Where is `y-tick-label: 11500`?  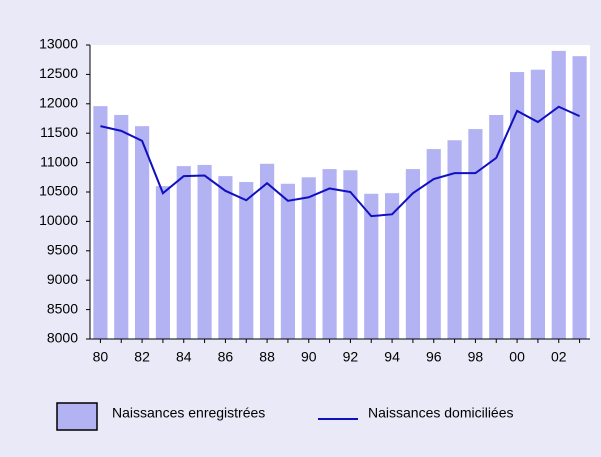
y-tick-label: 11500 is located at coordinates (59, 132).